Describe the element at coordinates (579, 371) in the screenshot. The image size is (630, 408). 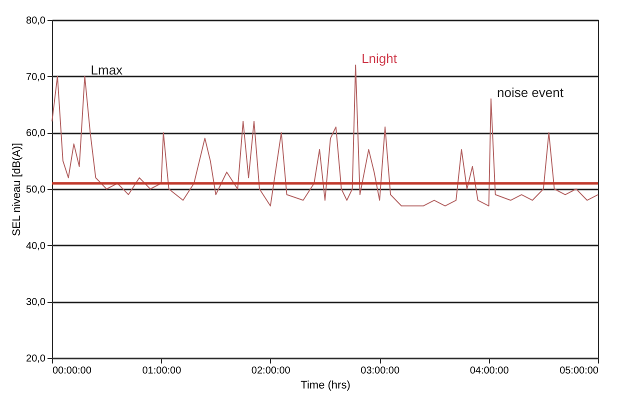
I see `x-tick-label: 05:00:00` at that location.